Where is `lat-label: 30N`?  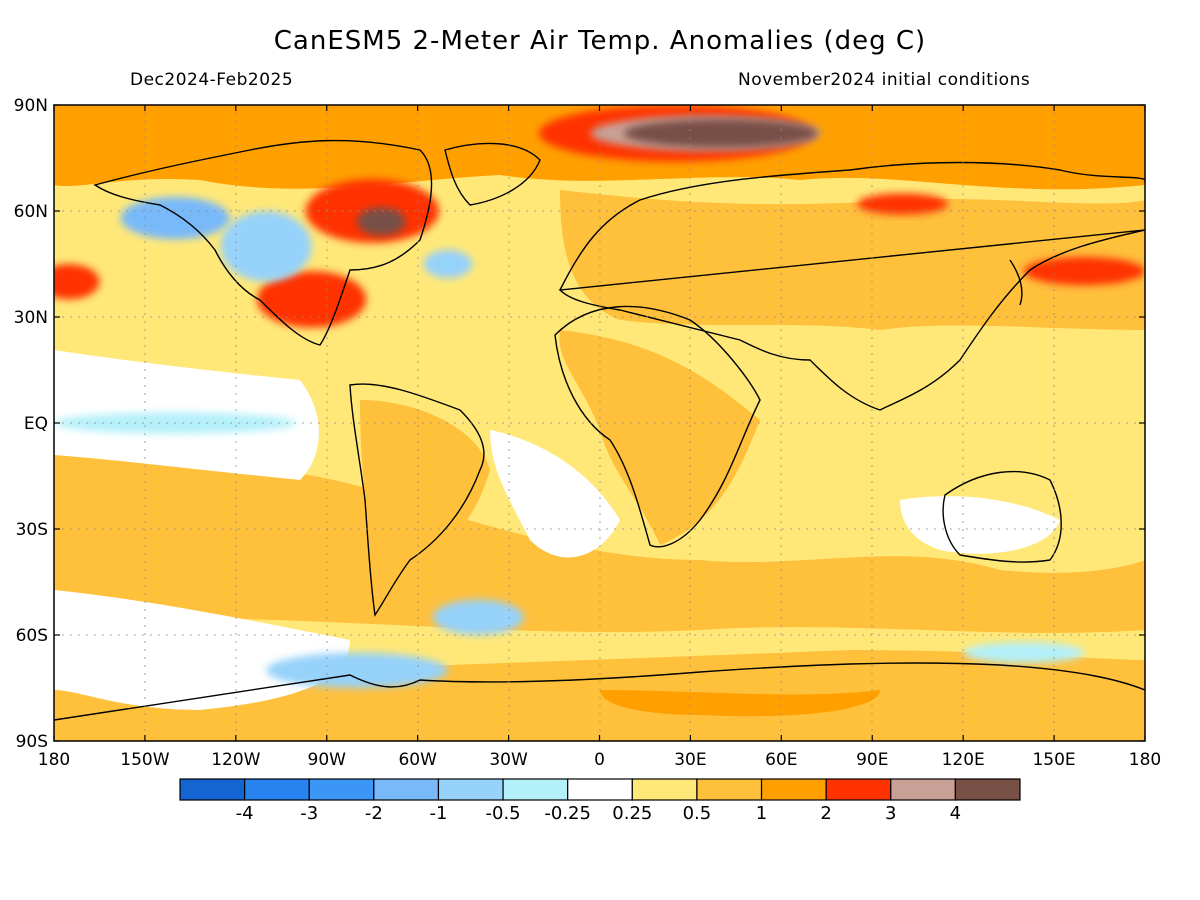 lat-label: 30N is located at coordinates (31, 318).